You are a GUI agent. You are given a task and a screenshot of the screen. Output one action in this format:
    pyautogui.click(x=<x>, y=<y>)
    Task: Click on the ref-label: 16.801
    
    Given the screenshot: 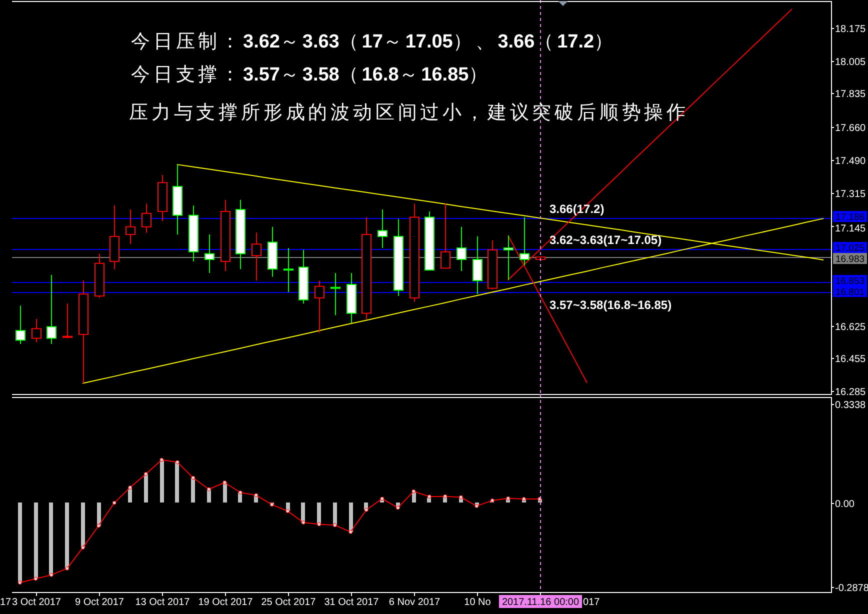 What is the action you would take?
    pyautogui.click(x=850, y=292)
    